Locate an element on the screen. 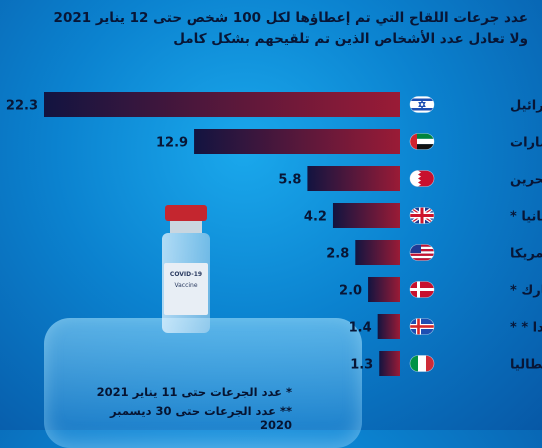  uk-flag-icon is located at coordinates (422, 215).